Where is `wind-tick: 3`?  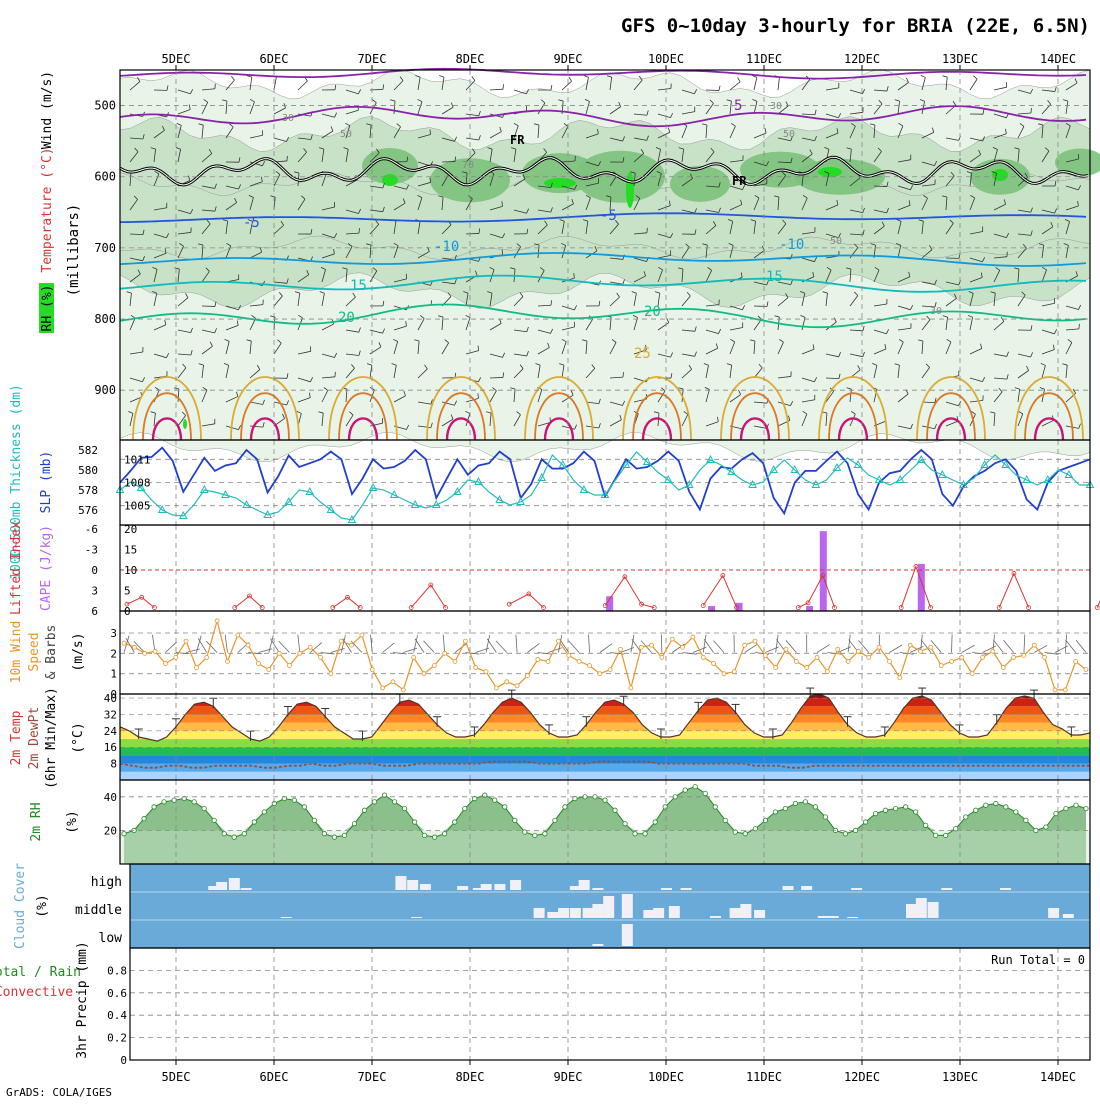
wind-tick: 3 is located at coordinates (113, 633).